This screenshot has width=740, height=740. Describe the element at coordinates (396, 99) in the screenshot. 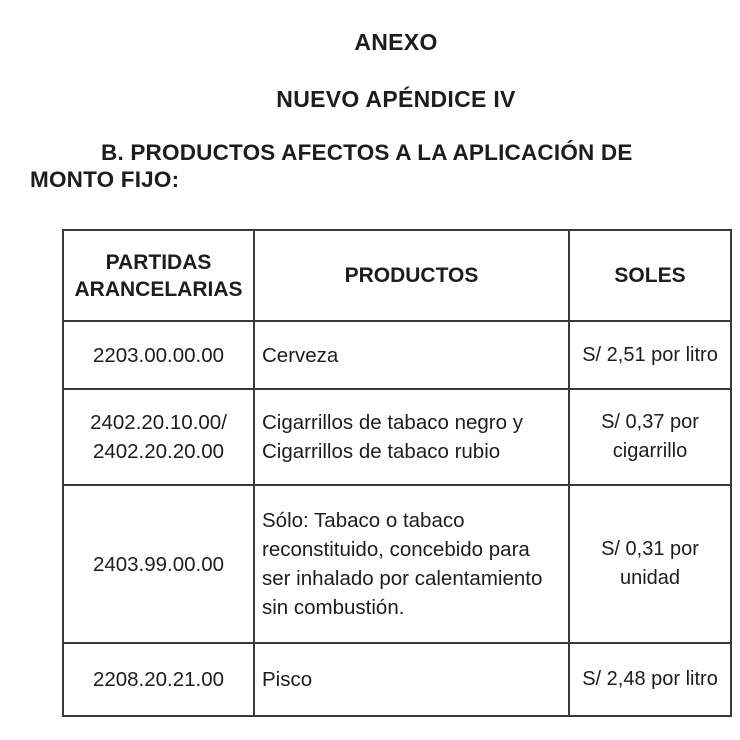

I see `page-subtitle: NUEVO APÉNDICE IV` at that location.